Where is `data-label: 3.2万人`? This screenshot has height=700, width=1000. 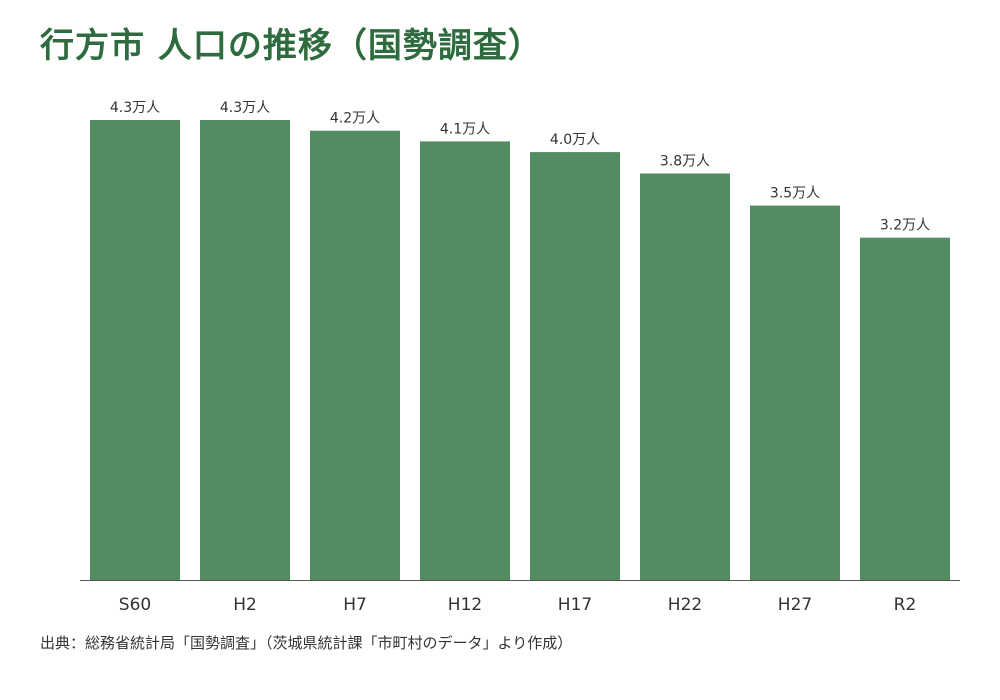
data-label: 3.2万人 is located at coordinates (905, 226).